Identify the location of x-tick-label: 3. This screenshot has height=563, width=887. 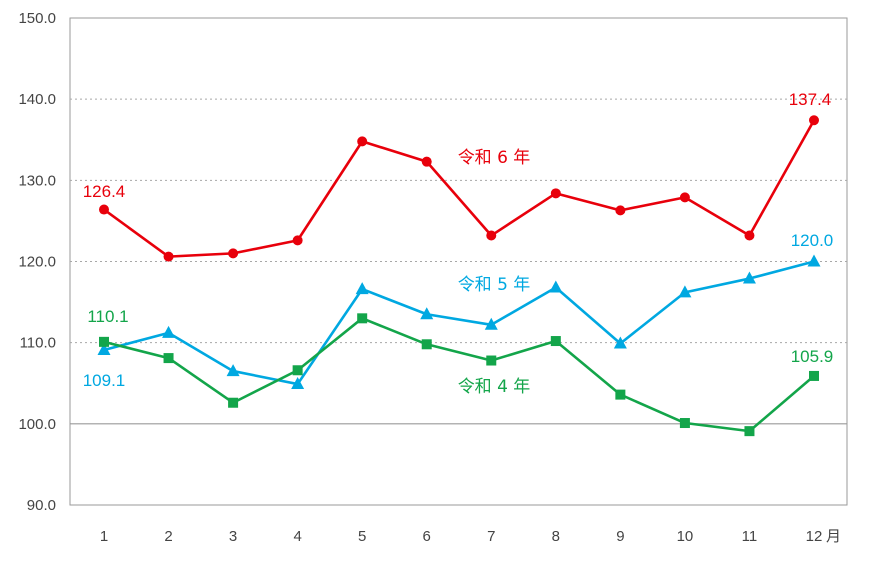
(233, 536).